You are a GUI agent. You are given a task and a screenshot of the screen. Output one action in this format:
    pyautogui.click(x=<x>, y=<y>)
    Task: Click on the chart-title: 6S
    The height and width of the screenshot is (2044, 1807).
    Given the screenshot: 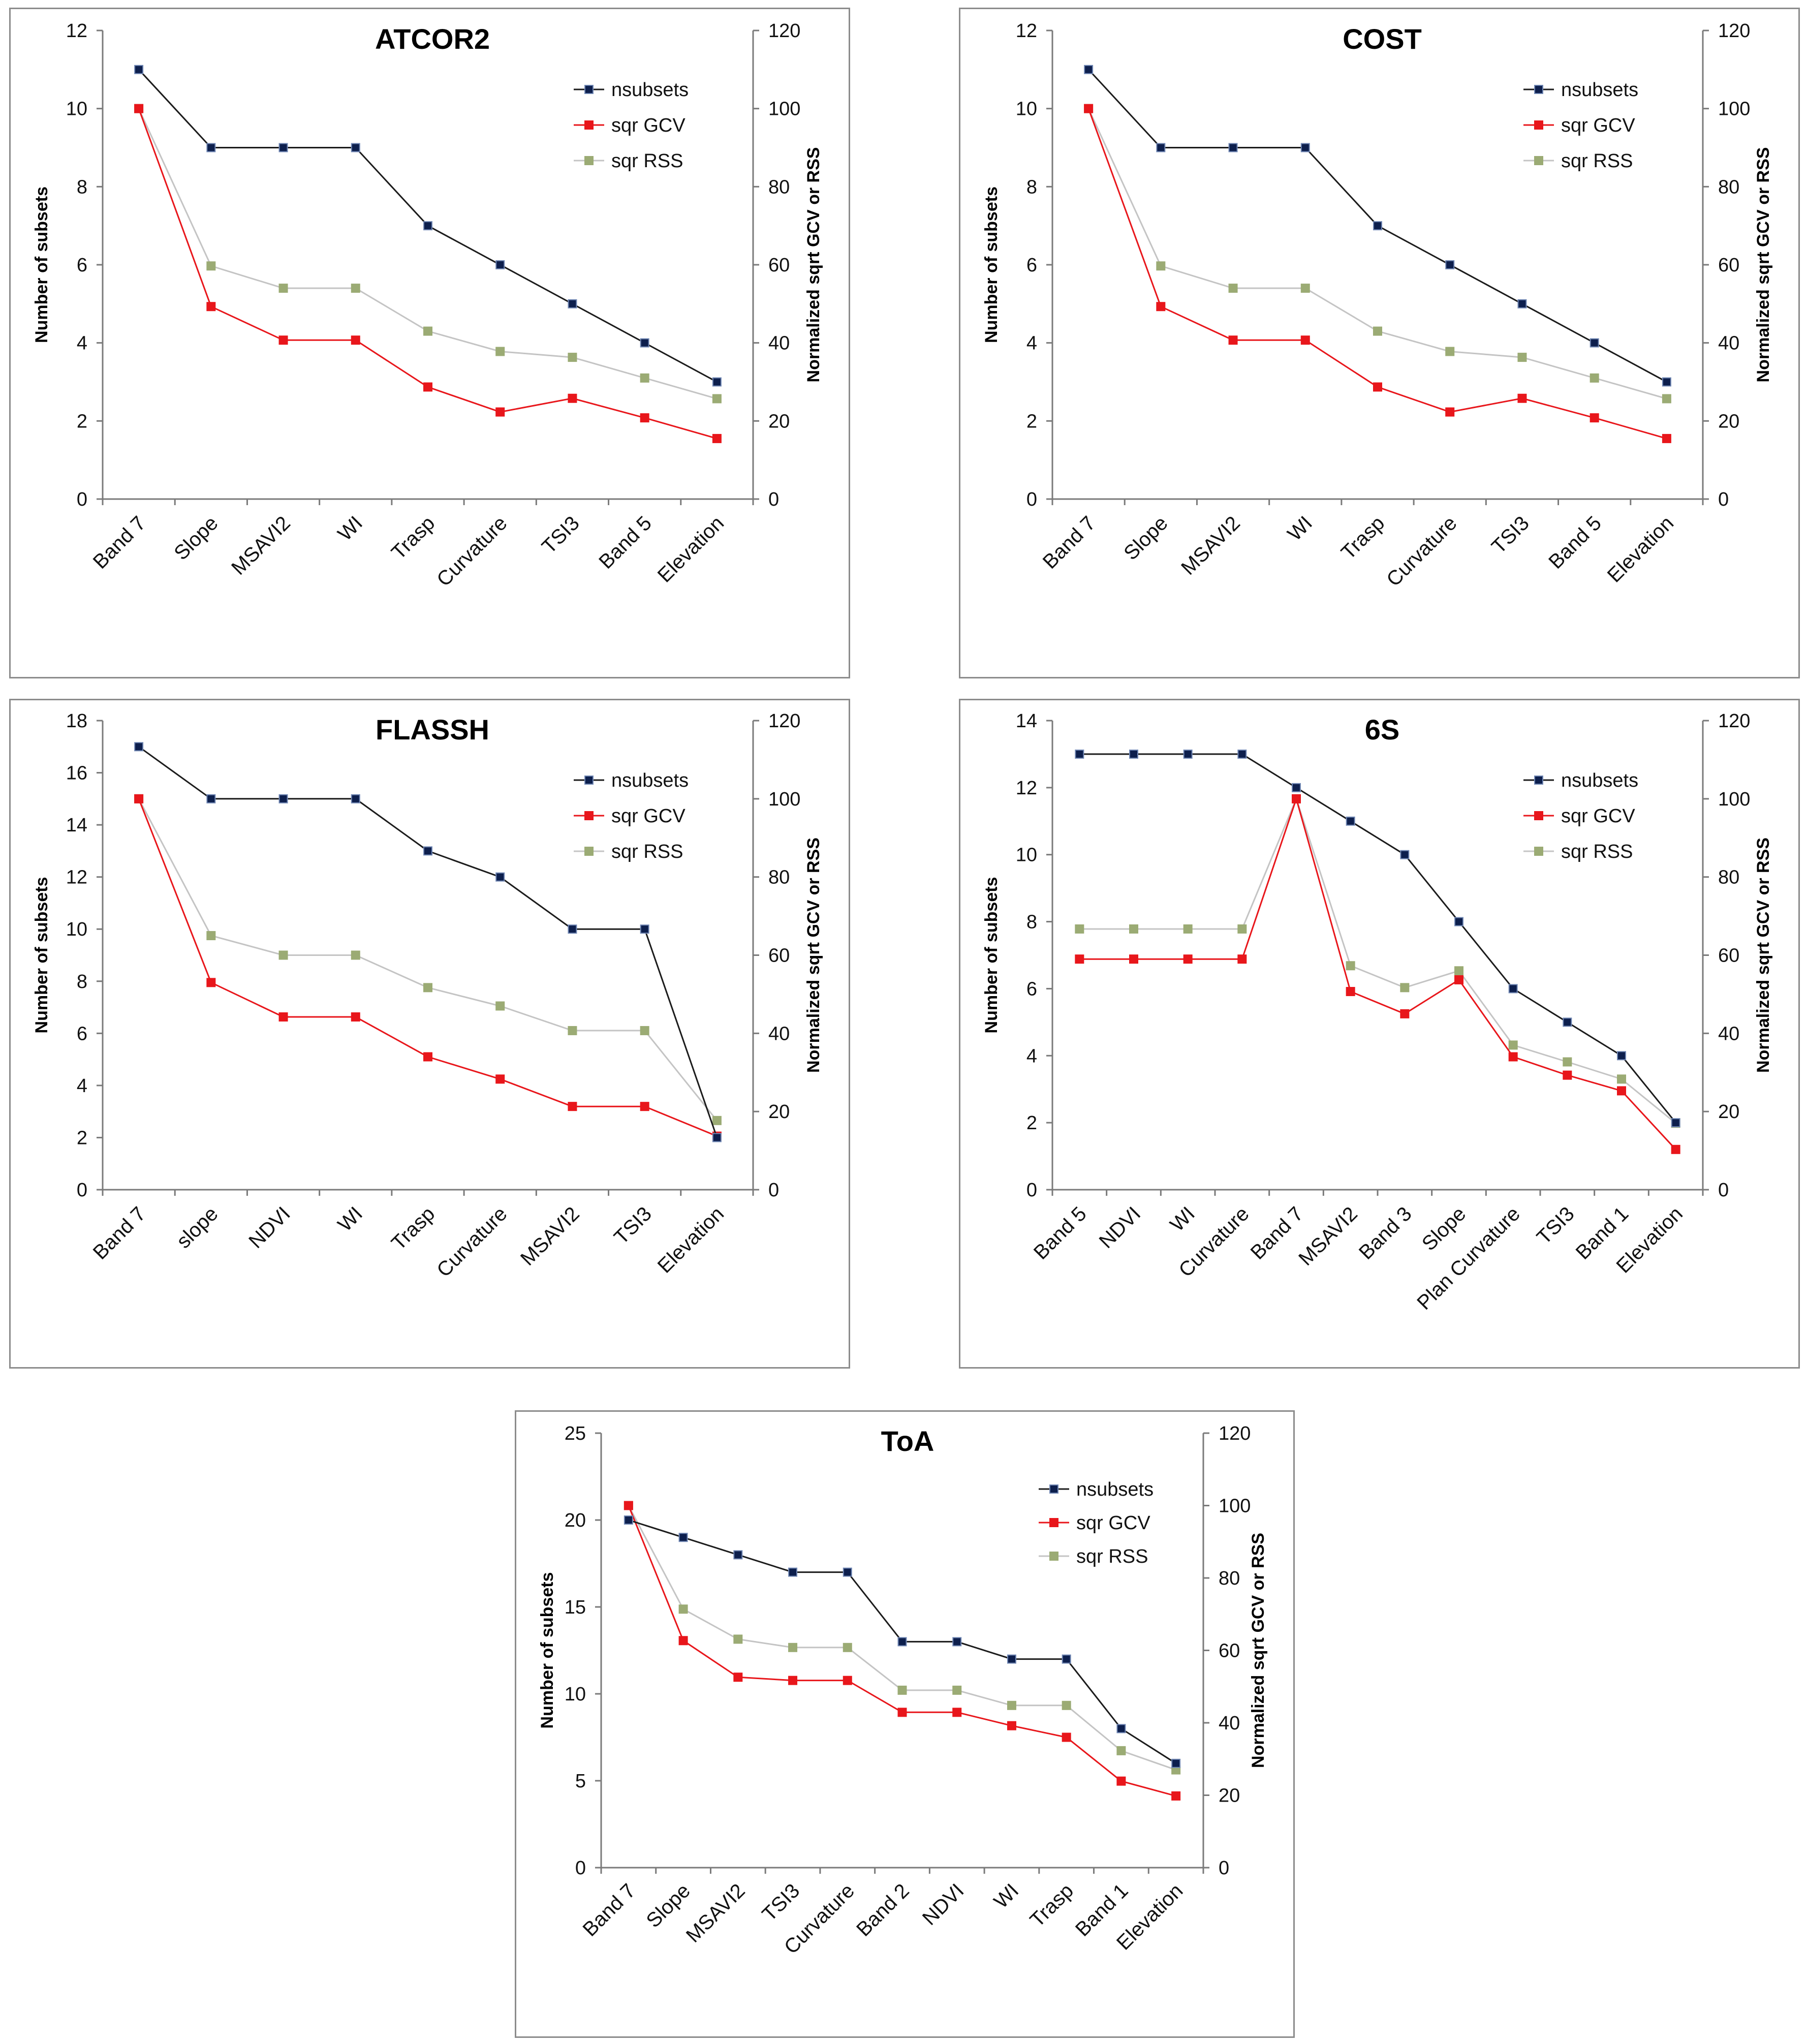 What is the action you would take?
    pyautogui.click(x=1382, y=730)
    